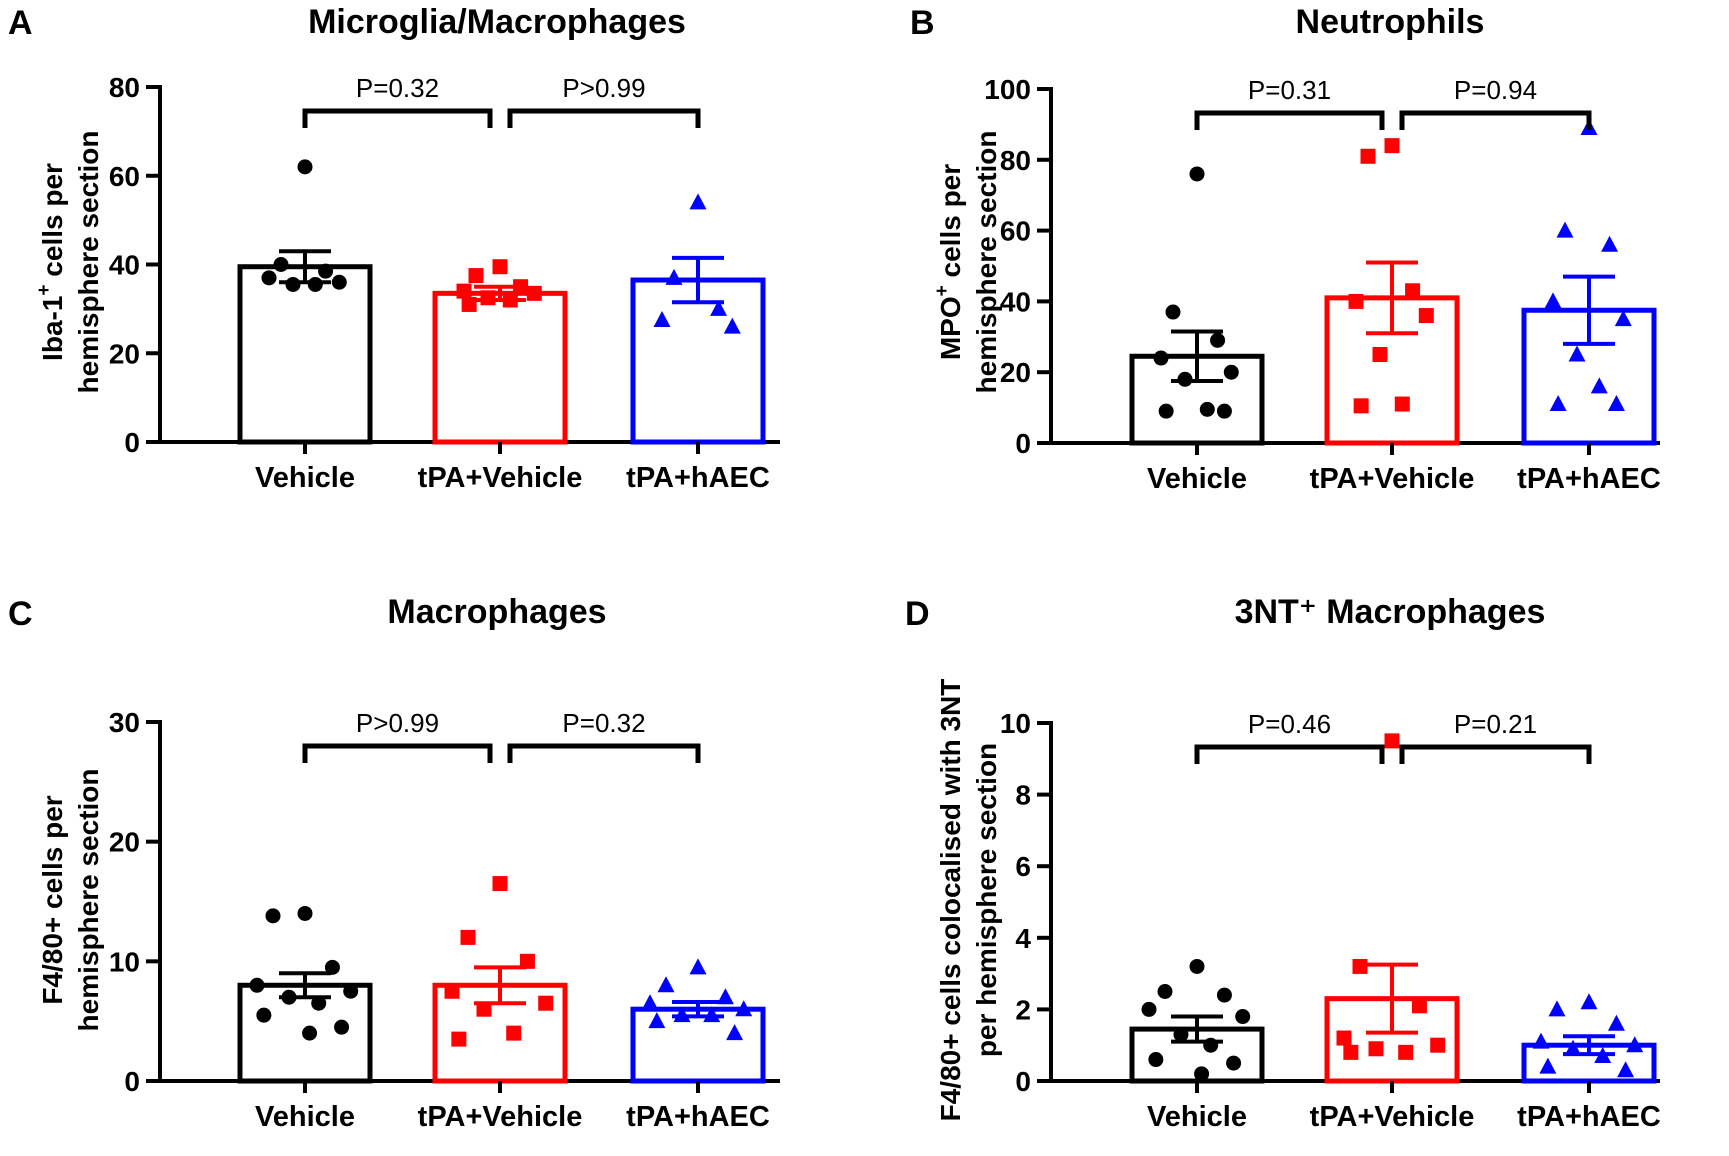  I want to click on p-value-label: P>0.99, so click(397, 723).